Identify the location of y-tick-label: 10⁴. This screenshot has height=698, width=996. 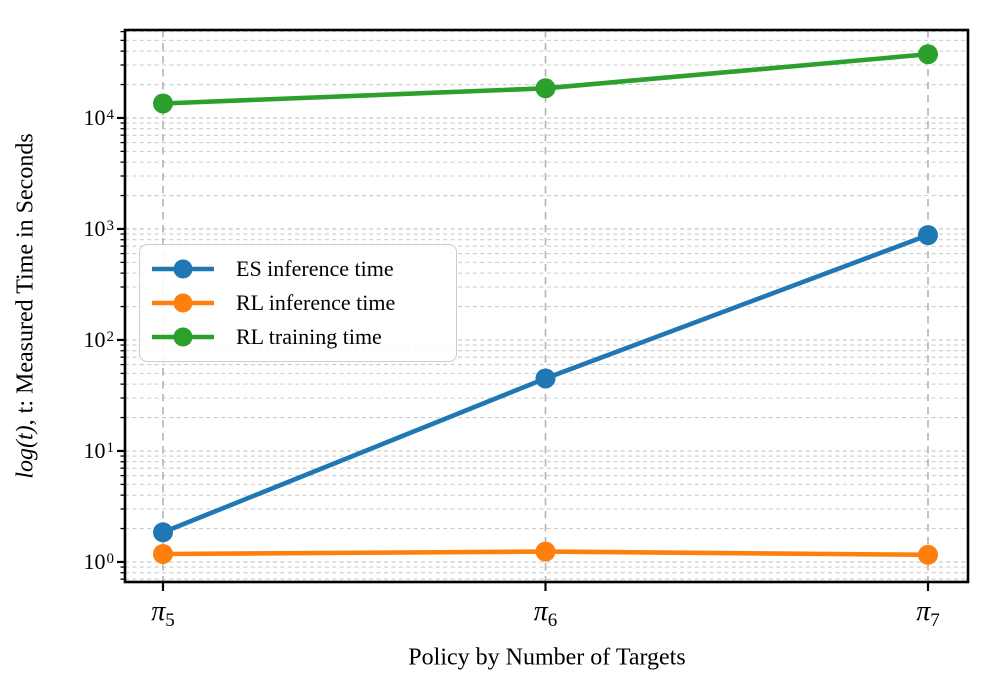
(99, 117).